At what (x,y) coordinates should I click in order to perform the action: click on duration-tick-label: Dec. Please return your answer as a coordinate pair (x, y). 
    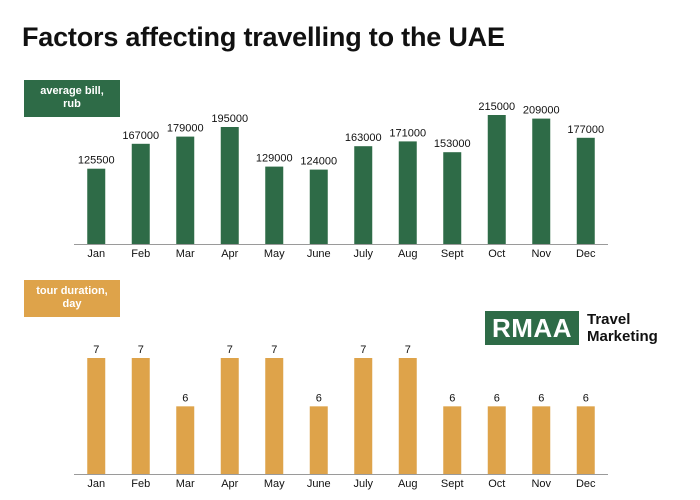
    Looking at the image, I should click on (586, 484).